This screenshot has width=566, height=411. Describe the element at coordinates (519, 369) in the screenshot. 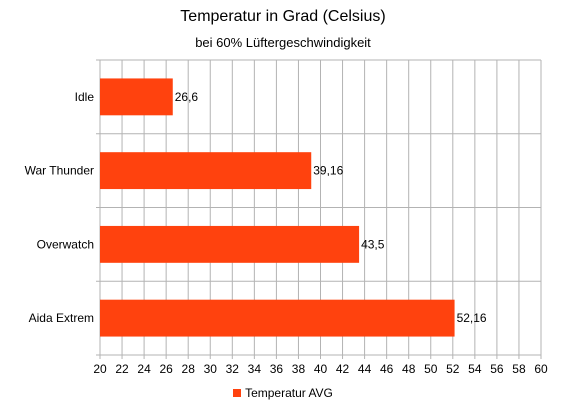

I see `x-tick-label: 58` at that location.